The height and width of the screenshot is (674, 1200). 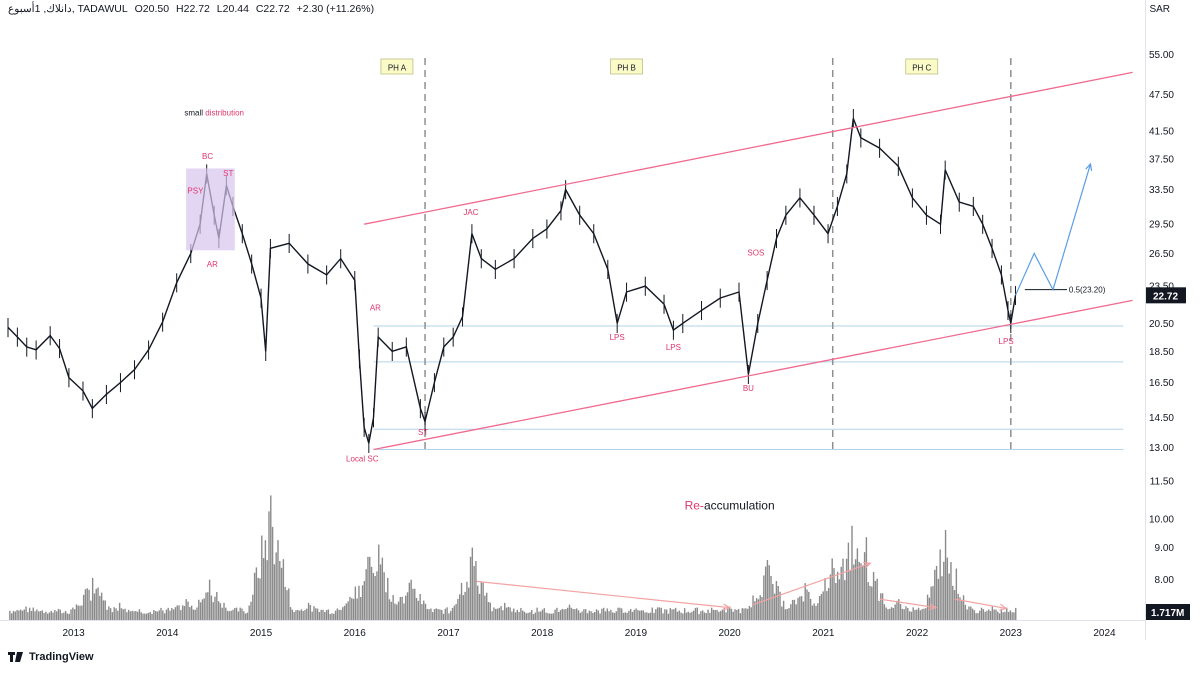 What do you see at coordinates (68, 9) in the screenshot?
I see `symbol-name: دانلاك, 1أسبوع, TADAWUL` at bounding box center [68, 9].